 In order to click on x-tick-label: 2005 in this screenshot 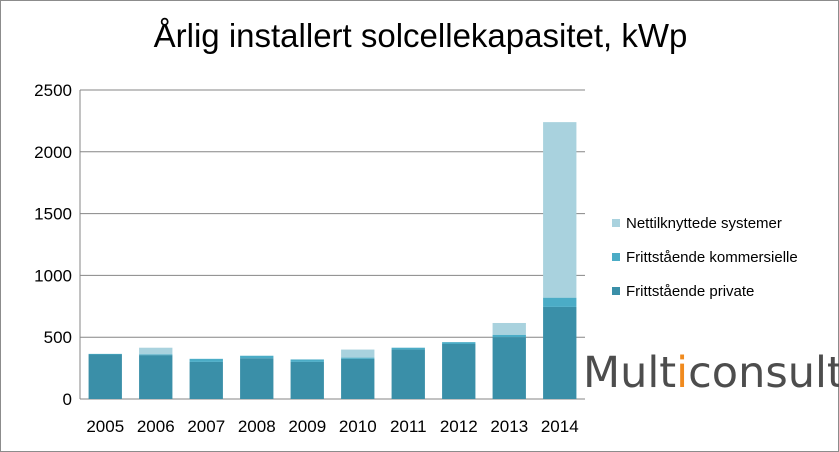, I will do `click(105, 426)`.